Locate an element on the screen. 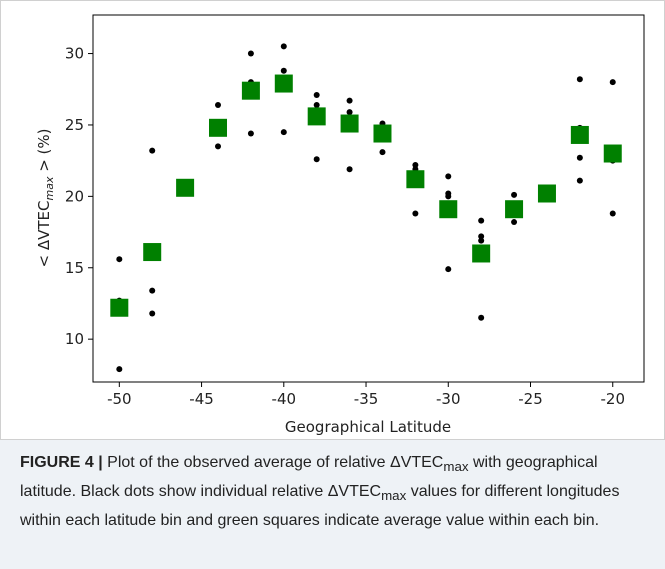 The image size is (665, 569). x-tick-label: -25 is located at coordinates (530, 399).